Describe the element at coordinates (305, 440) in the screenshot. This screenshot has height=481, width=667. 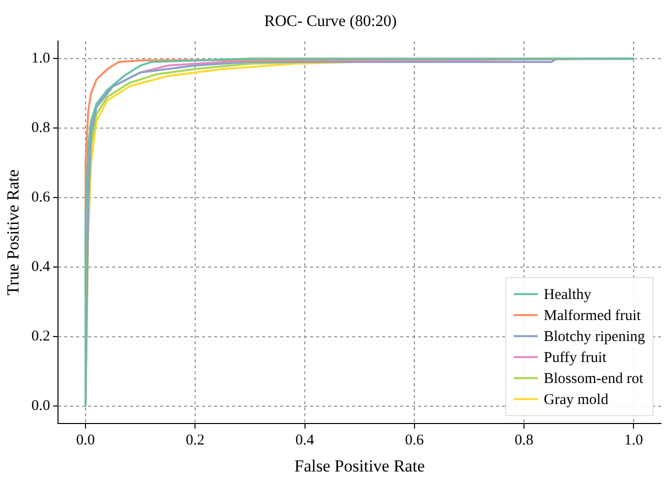
I see `x-tick-label: 0.4` at that location.